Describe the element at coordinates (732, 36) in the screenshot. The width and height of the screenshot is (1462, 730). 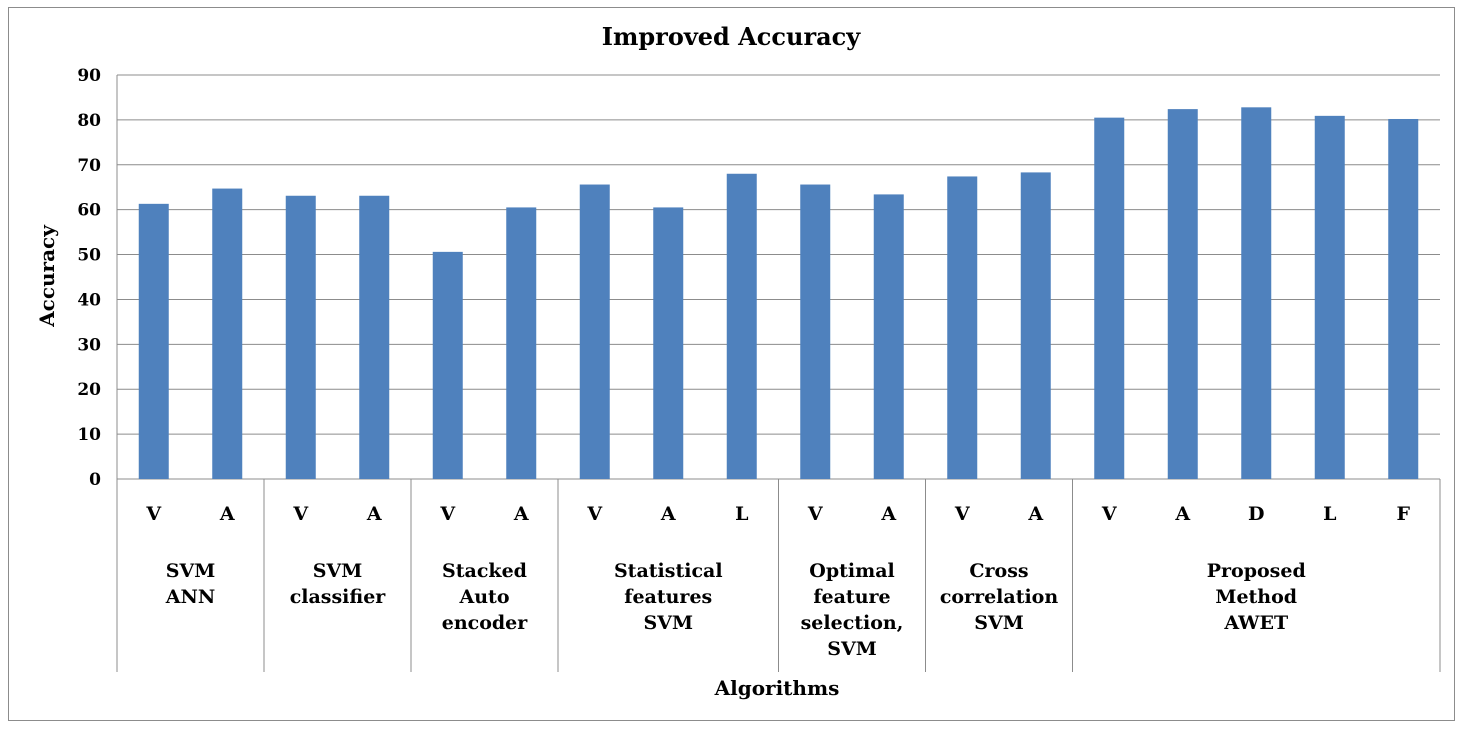
I see `chart-title: Improved Accuracy` at that location.